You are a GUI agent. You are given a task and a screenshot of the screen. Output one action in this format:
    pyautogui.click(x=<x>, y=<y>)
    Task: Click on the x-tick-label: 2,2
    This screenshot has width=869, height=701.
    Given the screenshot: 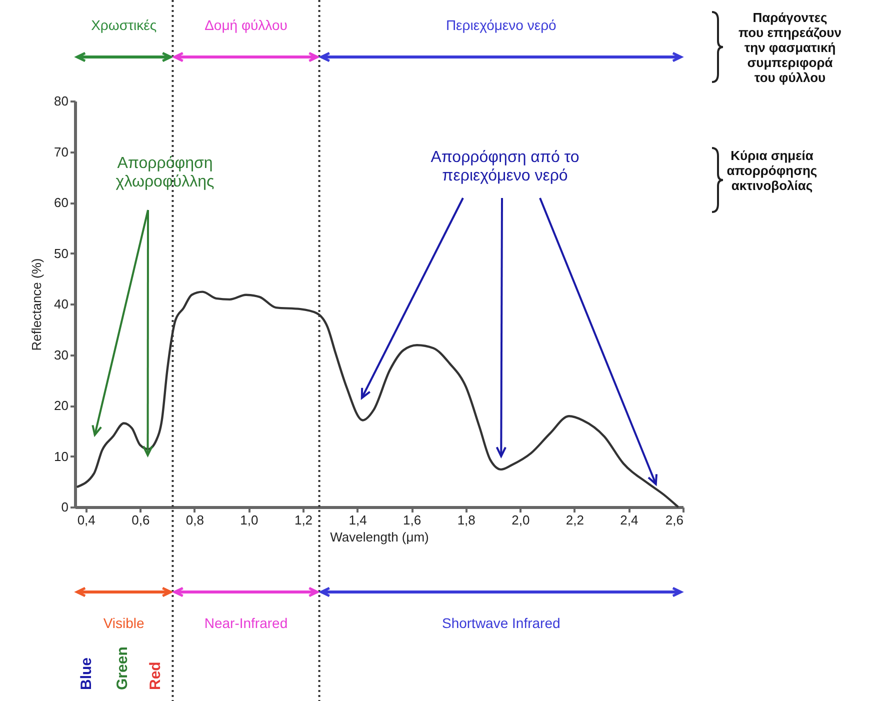 What is the action you would take?
    pyautogui.click(x=575, y=520)
    